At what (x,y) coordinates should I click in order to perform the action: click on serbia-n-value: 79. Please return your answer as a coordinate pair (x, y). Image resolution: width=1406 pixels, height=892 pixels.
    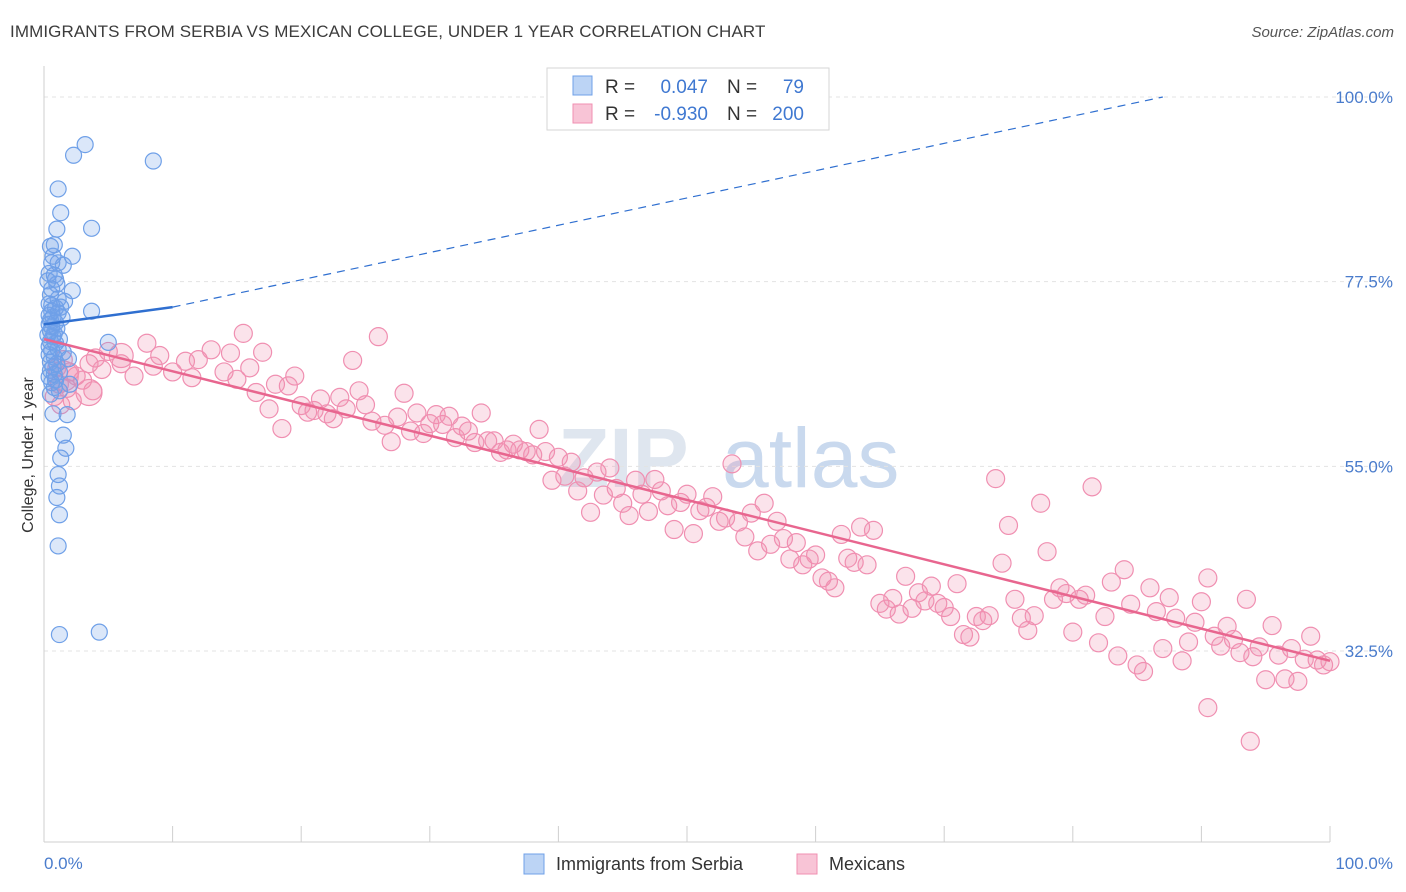
    Looking at the image, I should click on (793, 87).